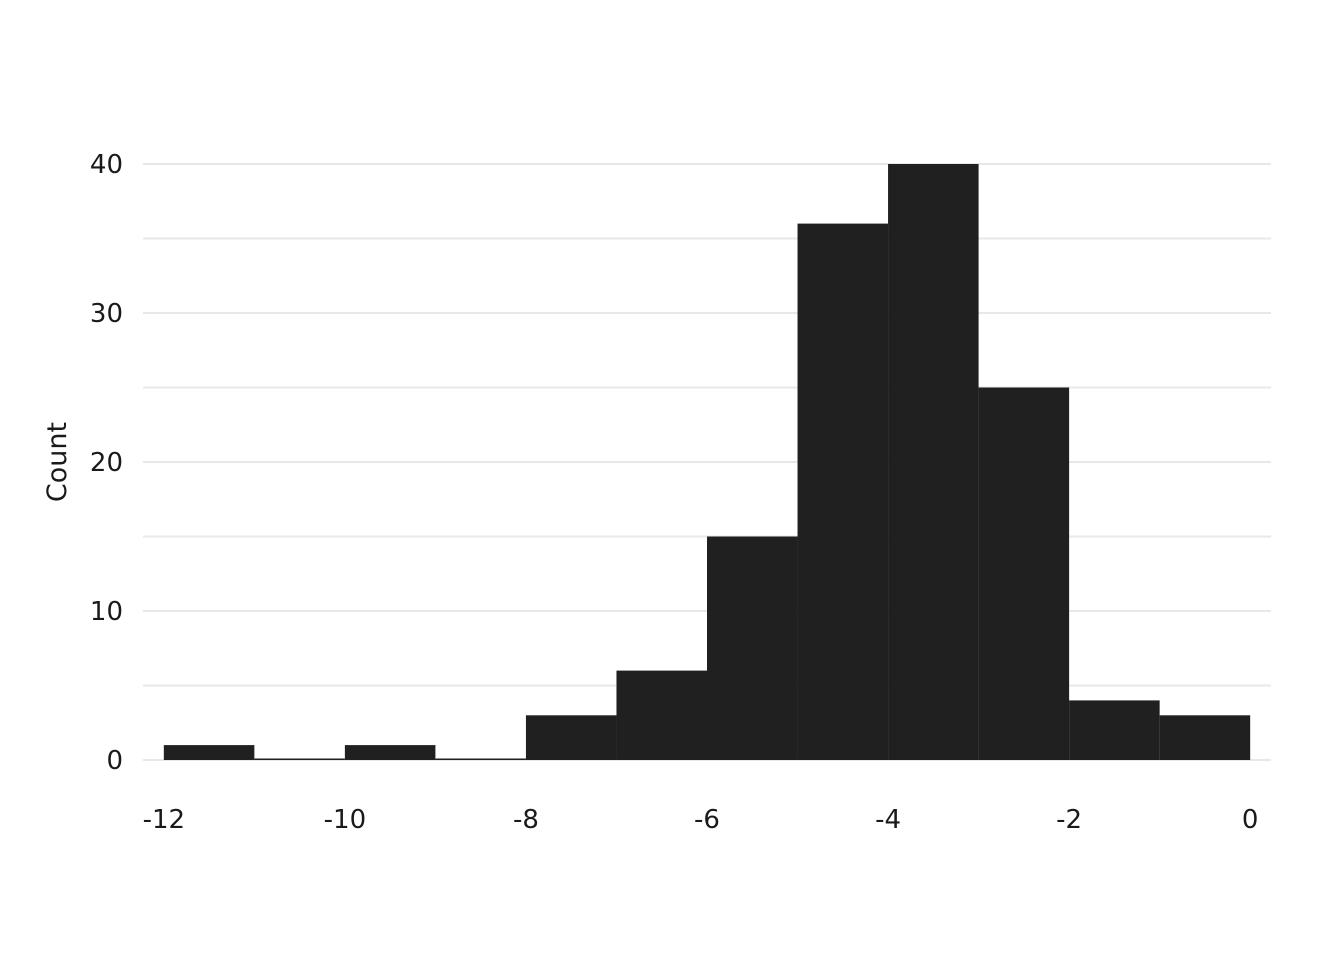  Describe the element at coordinates (106, 314) in the screenshot. I see `y-tick-label: 30` at that location.